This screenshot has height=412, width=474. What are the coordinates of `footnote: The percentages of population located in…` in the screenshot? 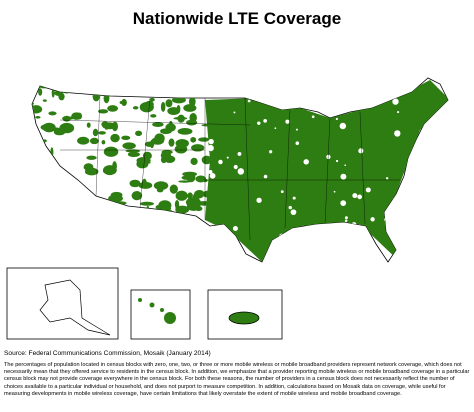 It's located at (237, 379).